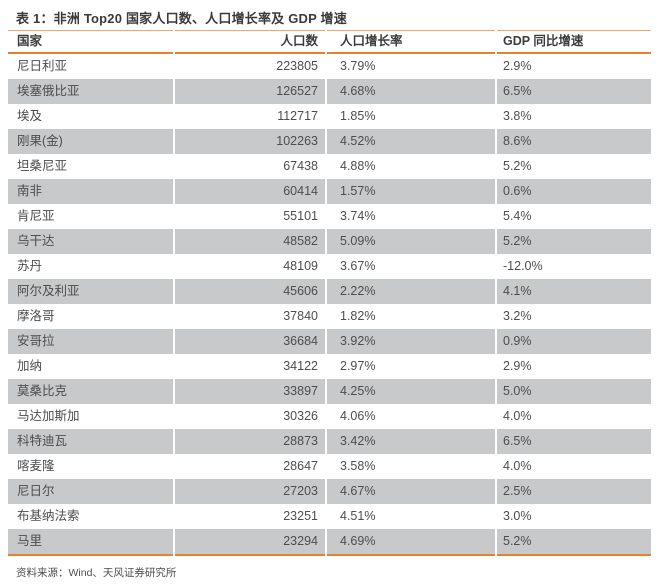 Image resolution: width=658 pixels, height=587 pixels. Describe the element at coordinates (90, 366) in the screenshot. I see `cell-country: 加纳` at that location.